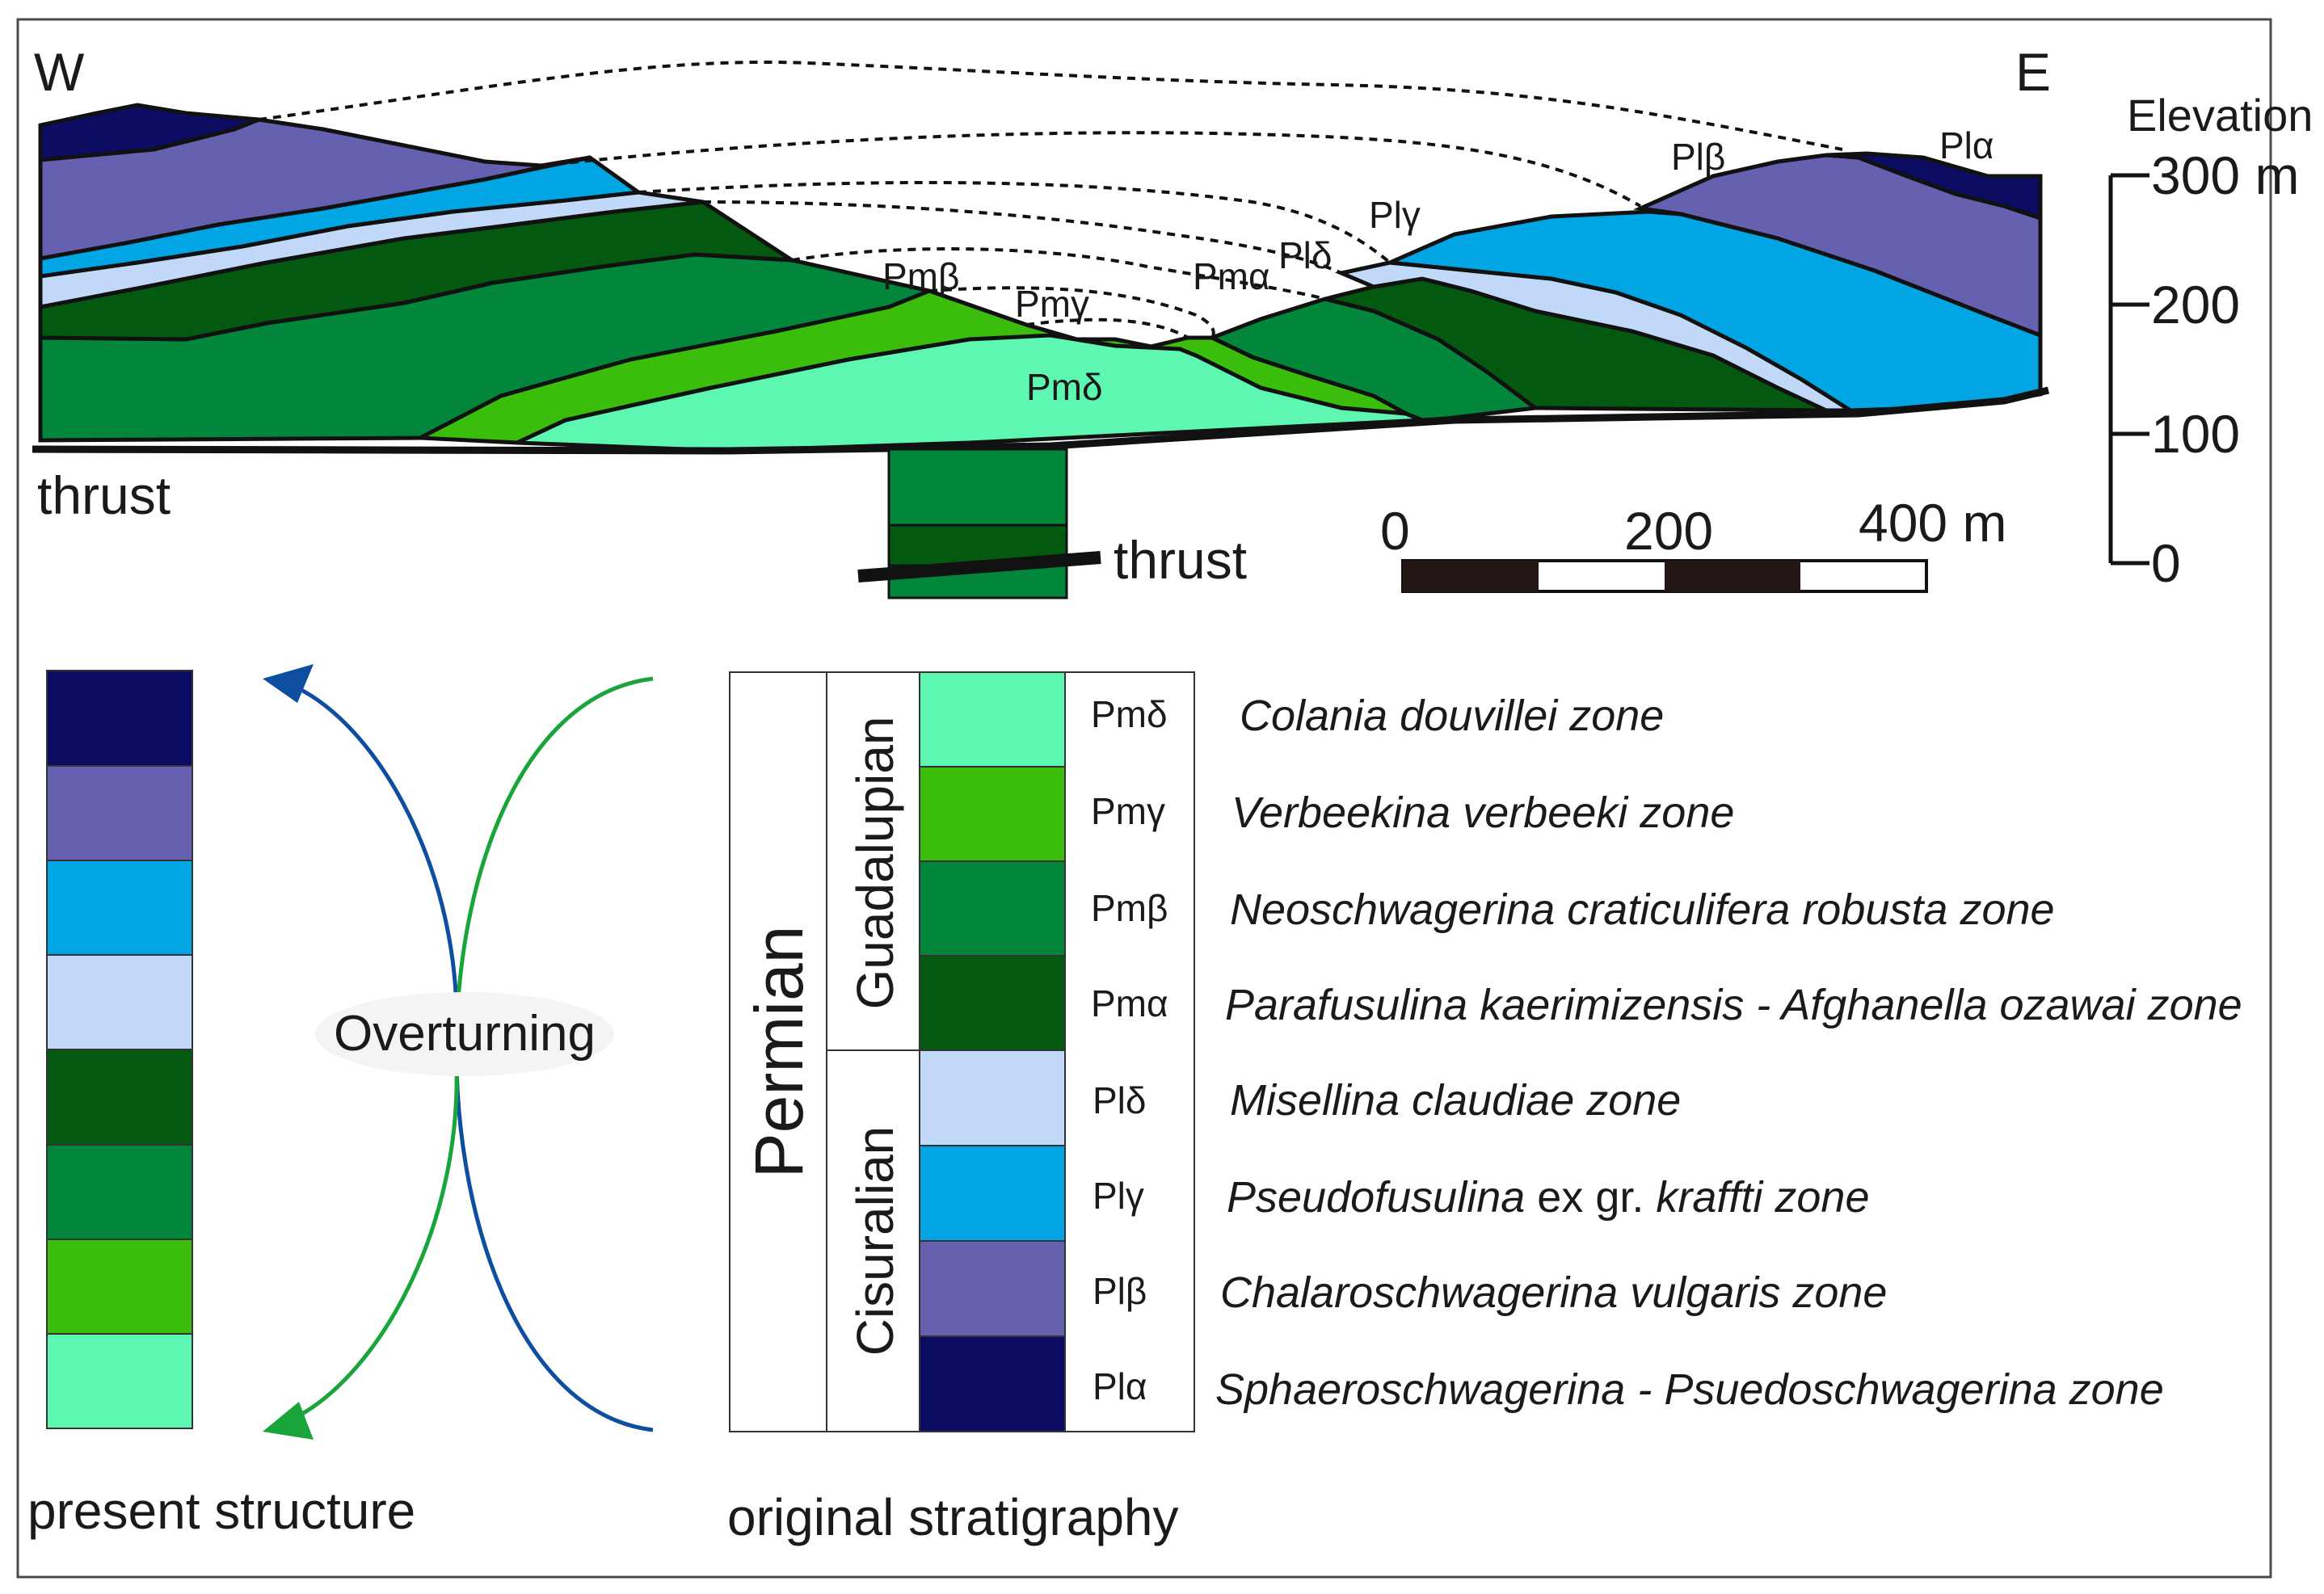 Image resolution: width=2324 pixels, height=1594 pixels. What do you see at coordinates (992, 908) in the screenshot?
I see `orig-swatch-pm-beta` at bounding box center [992, 908].